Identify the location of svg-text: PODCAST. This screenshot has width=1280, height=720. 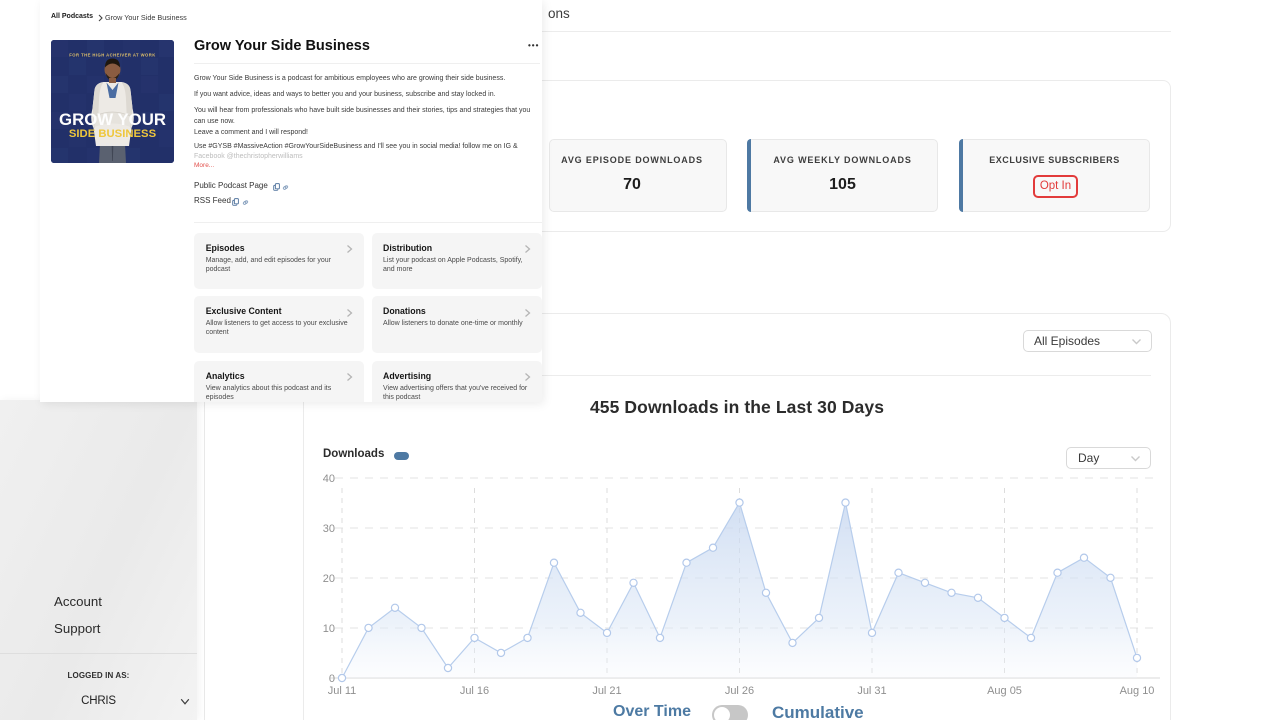
(112, 144).